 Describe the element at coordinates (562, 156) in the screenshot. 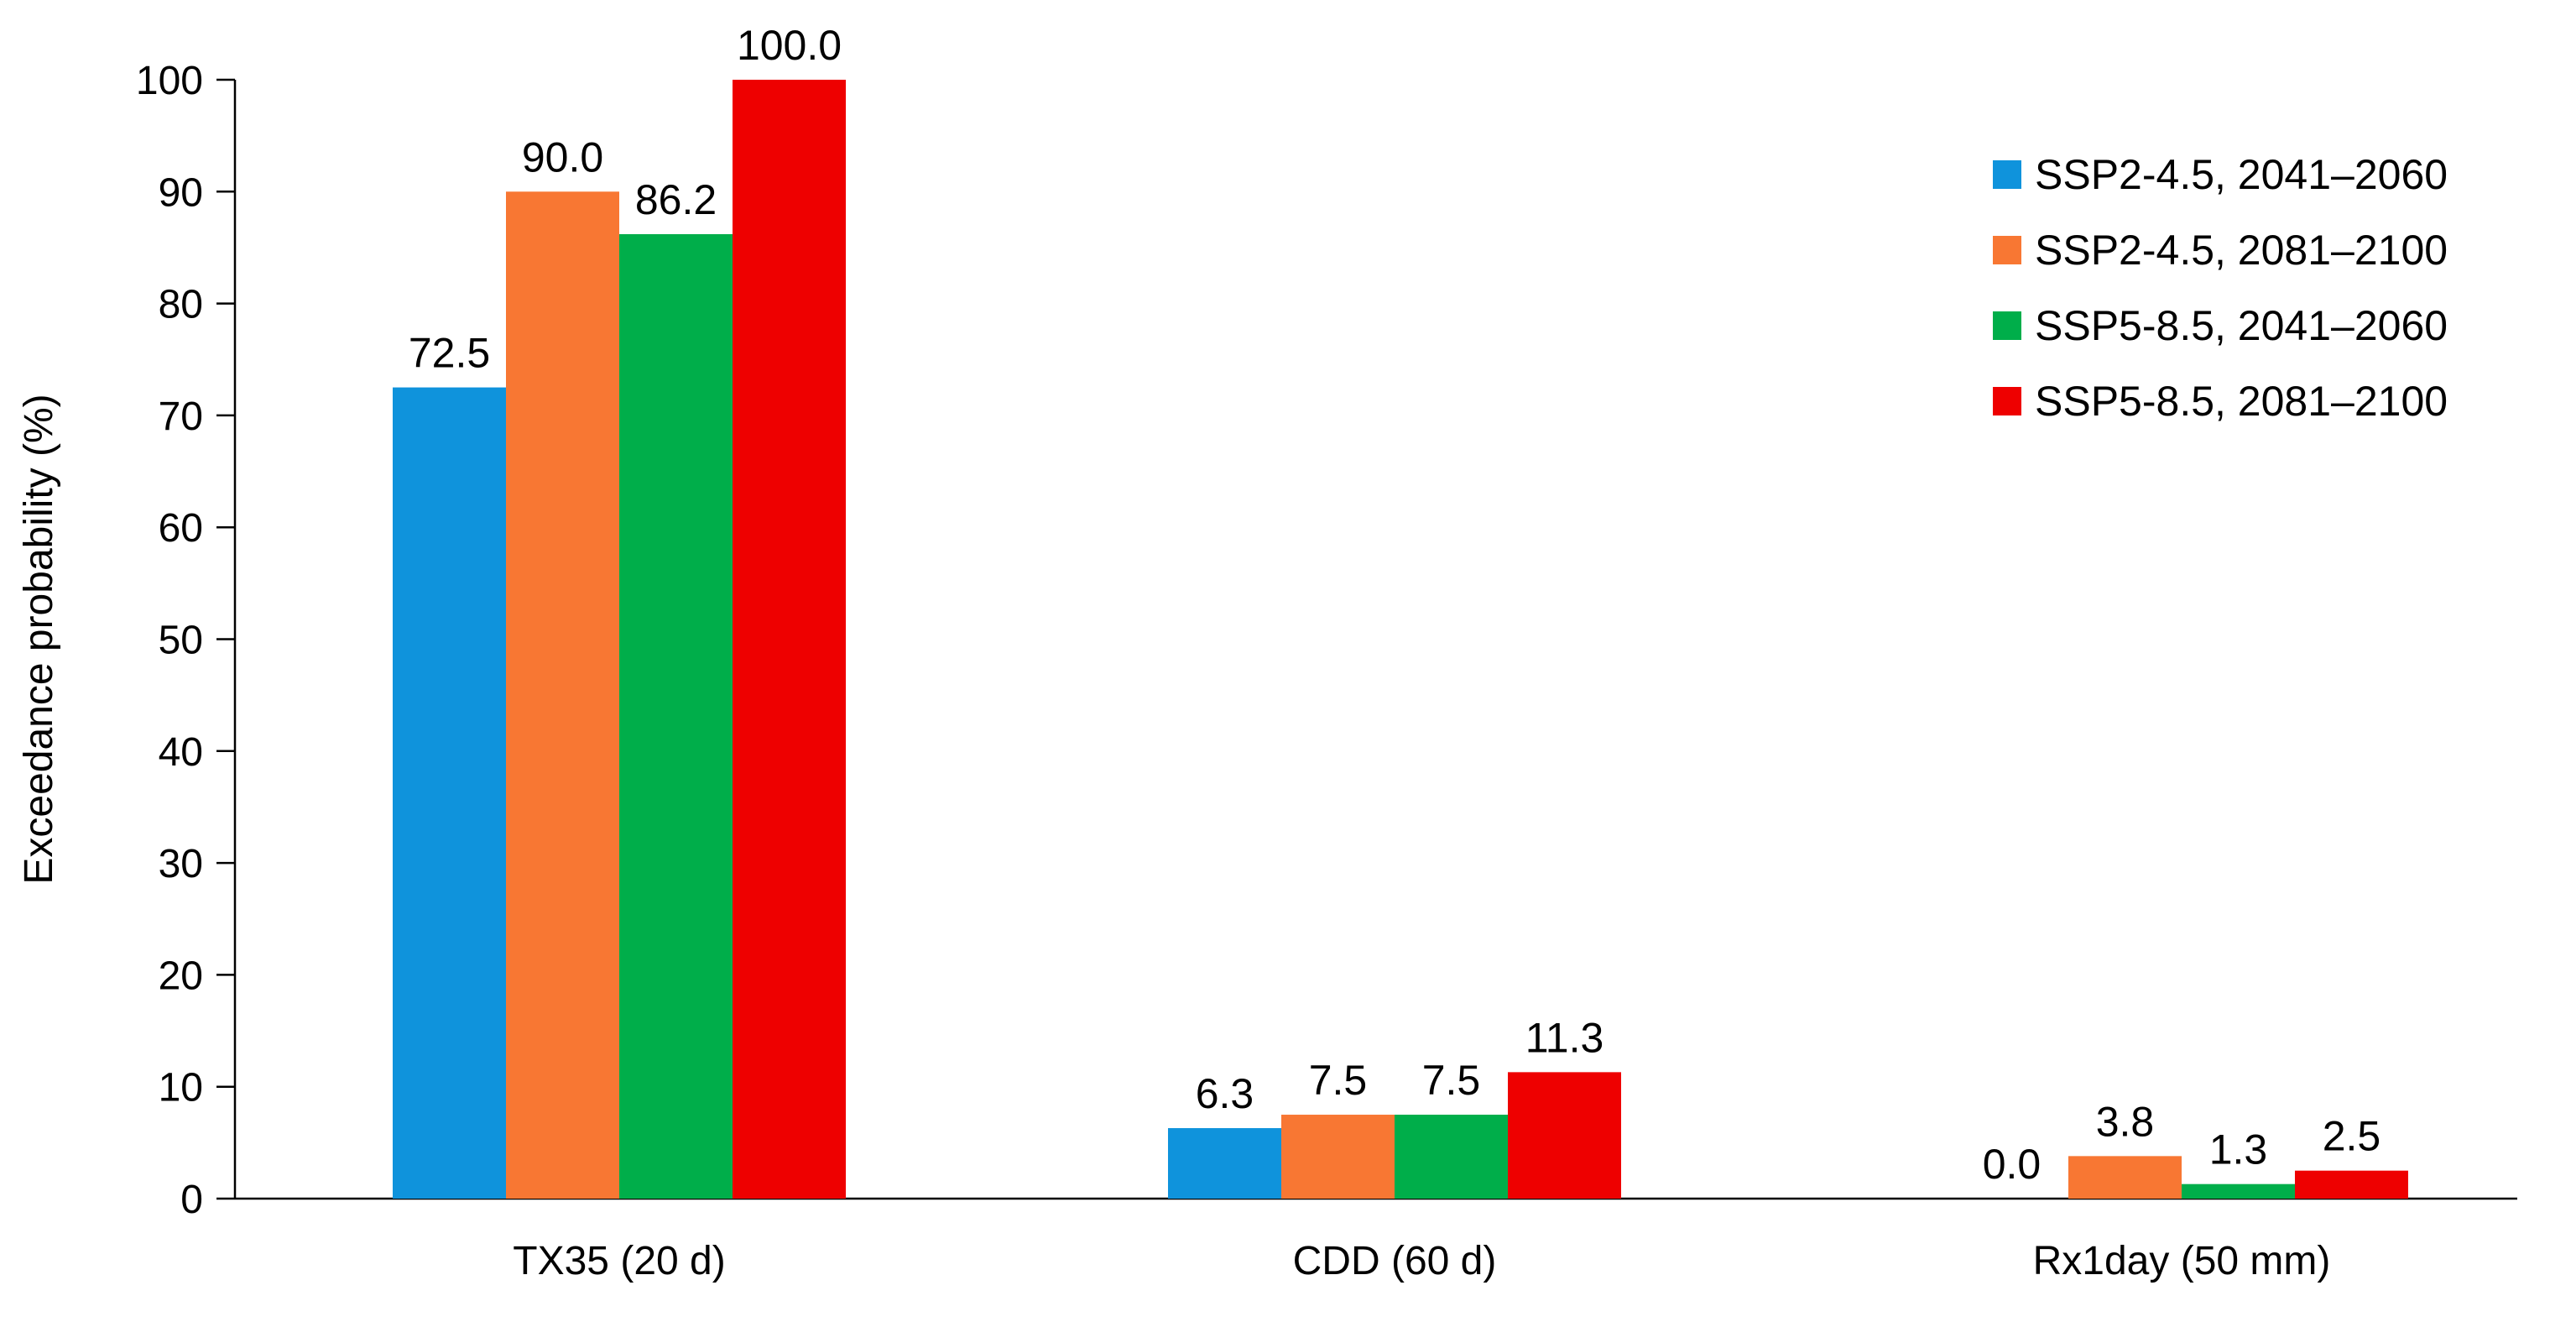

I see `data-label: 90.0` at that location.